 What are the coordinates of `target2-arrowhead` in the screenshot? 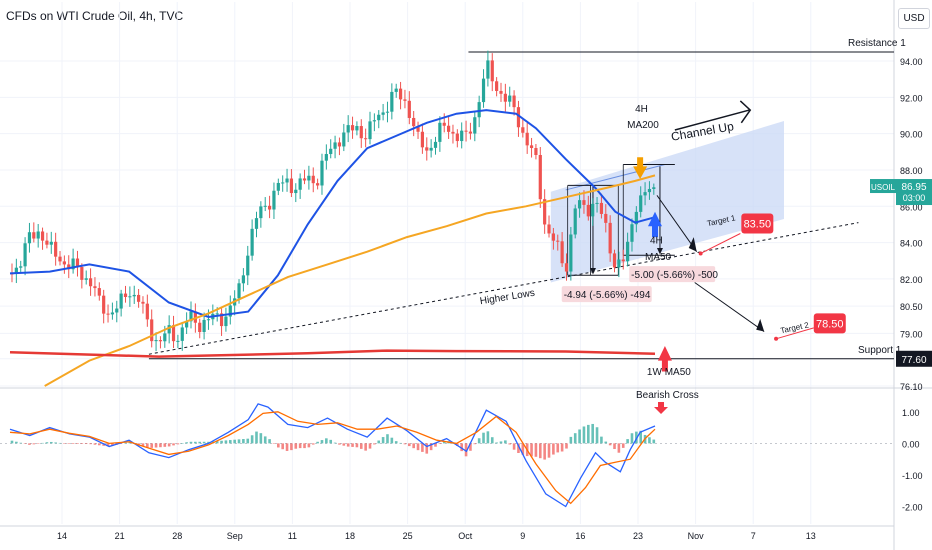 It's located at (760, 325).